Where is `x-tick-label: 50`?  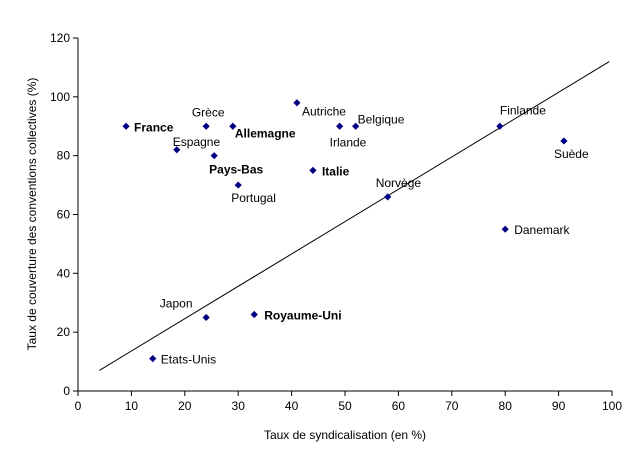 x-tick-label: 50 is located at coordinates (345, 406).